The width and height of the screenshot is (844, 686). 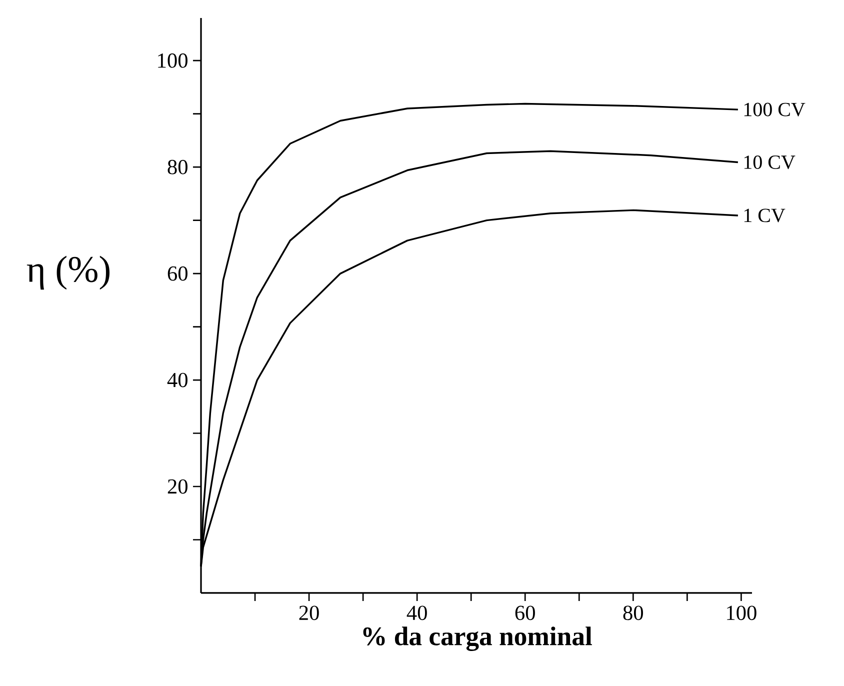 I want to click on series-label: 100 CV, so click(x=775, y=109).